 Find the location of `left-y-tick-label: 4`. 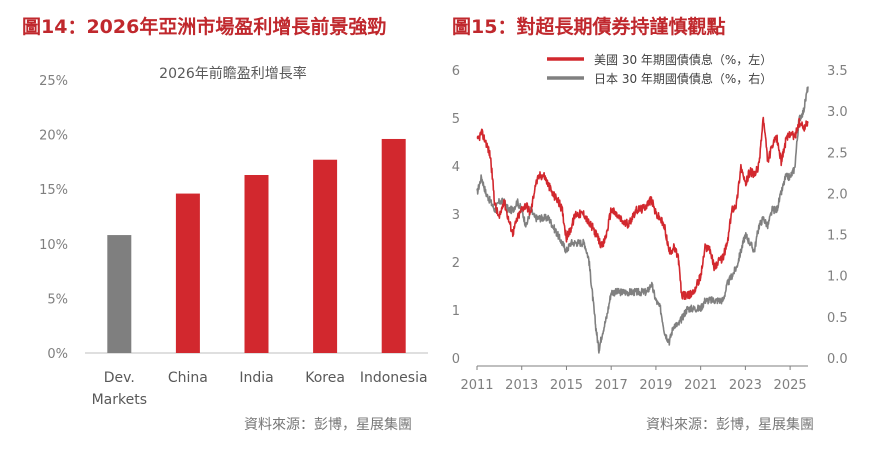

left-y-tick-label: 4 is located at coordinates (456, 167).